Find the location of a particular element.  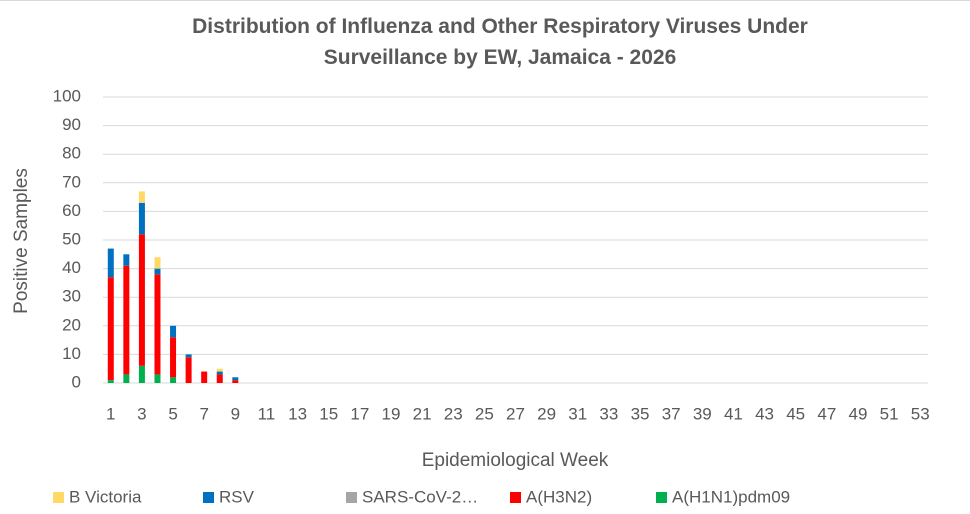

y-tick-label: 40 is located at coordinates (71, 267).